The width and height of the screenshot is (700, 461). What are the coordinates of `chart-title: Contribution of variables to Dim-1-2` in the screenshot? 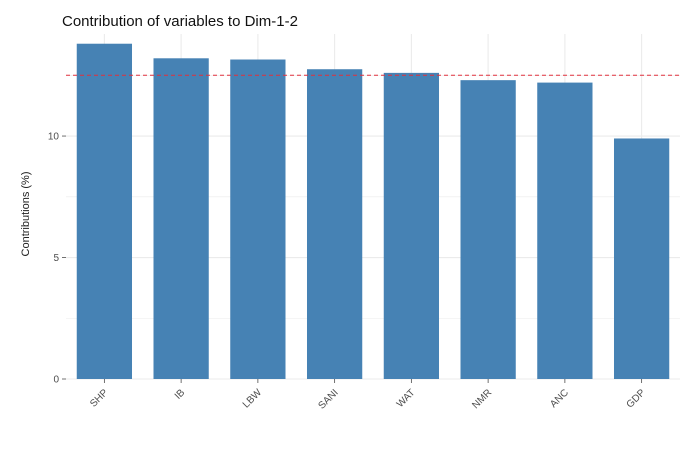 It's located at (180, 21).